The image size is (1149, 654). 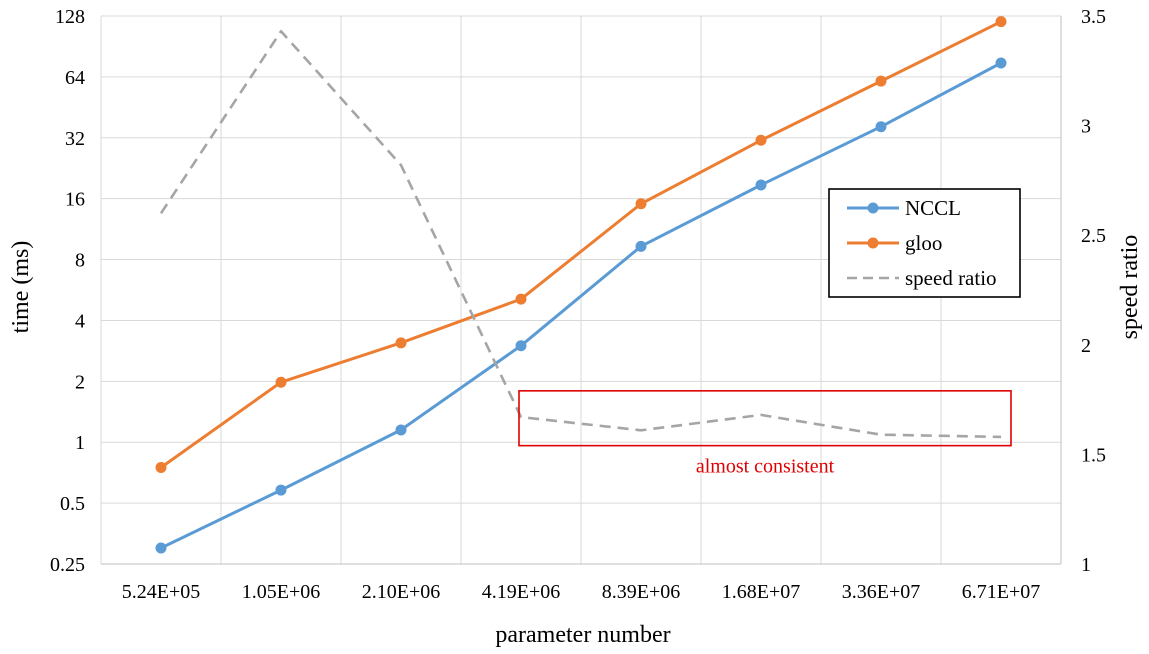 I want to click on y-tick-label: 4, so click(x=80, y=321).